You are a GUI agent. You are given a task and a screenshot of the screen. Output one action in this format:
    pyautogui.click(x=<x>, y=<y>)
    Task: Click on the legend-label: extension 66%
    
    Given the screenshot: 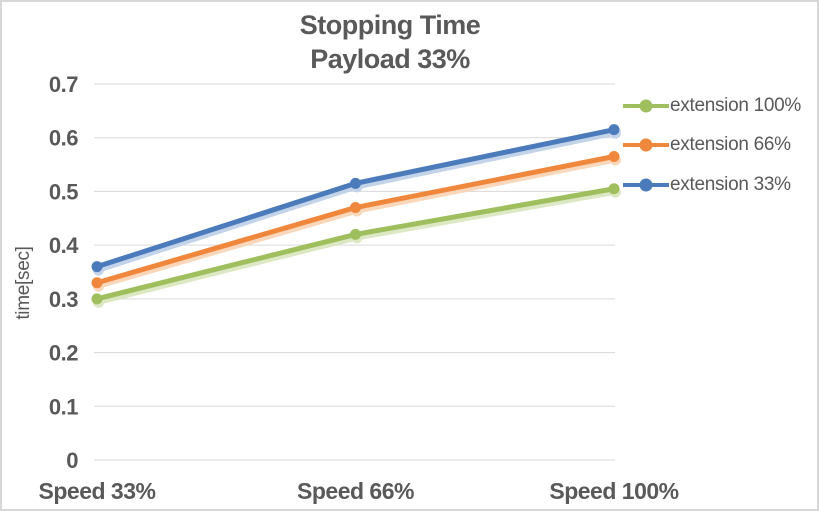 What is the action you would take?
    pyautogui.click(x=730, y=145)
    